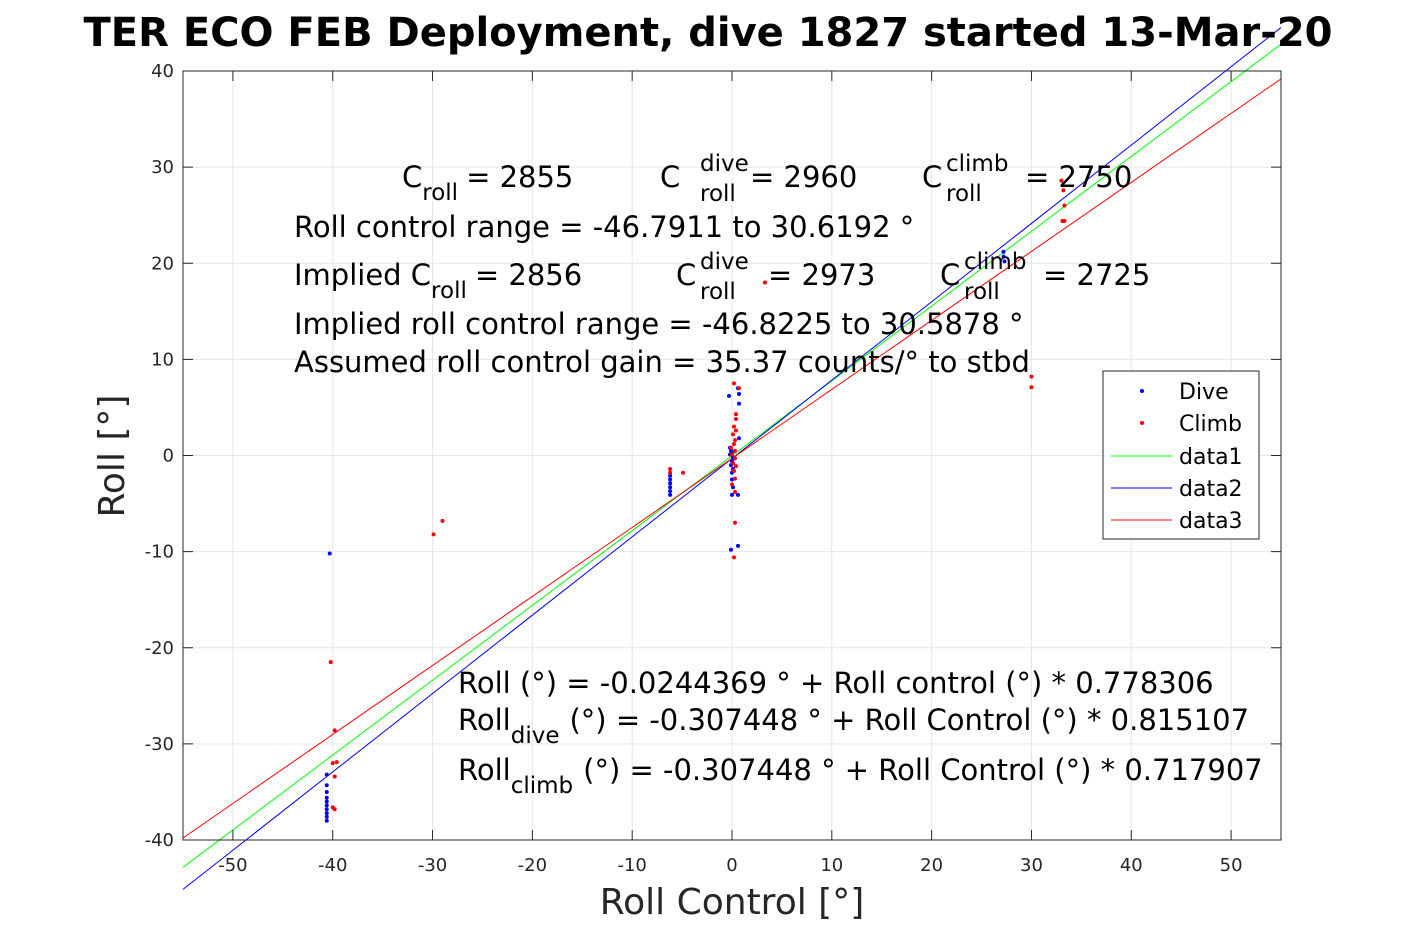  What do you see at coordinates (532, 865) in the screenshot?
I see `x-tick-label: -20` at bounding box center [532, 865].